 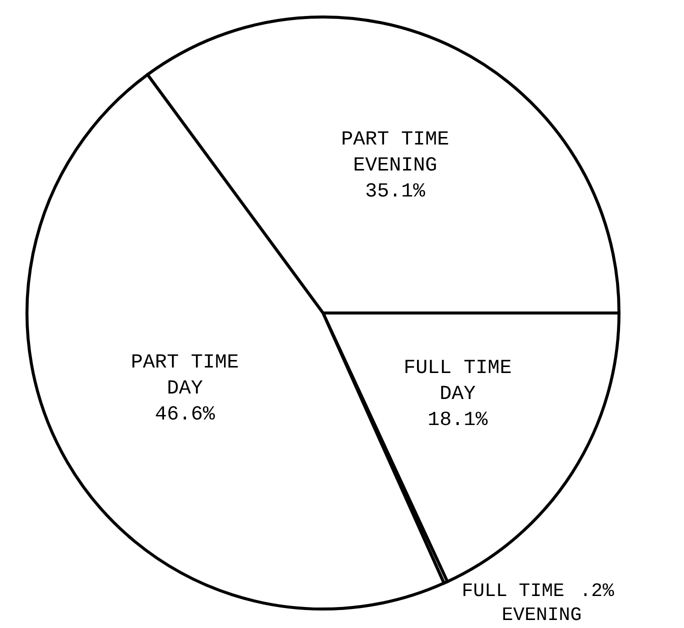 What do you see at coordinates (185, 415) in the screenshot?
I see `data-label: 46.6%` at bounding box center [185, 415].